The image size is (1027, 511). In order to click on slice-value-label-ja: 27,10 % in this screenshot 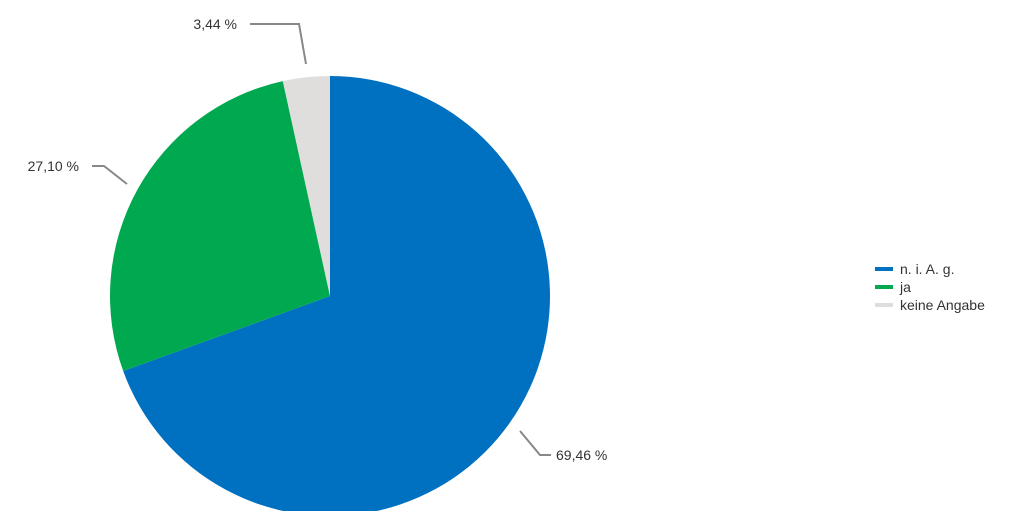, I will do `click(53, 166)`.